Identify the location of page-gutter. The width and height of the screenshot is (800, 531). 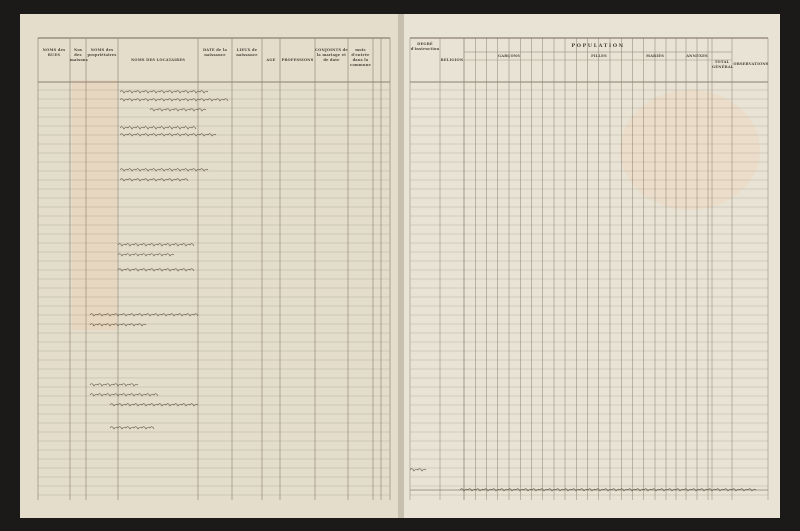
(401, 266).